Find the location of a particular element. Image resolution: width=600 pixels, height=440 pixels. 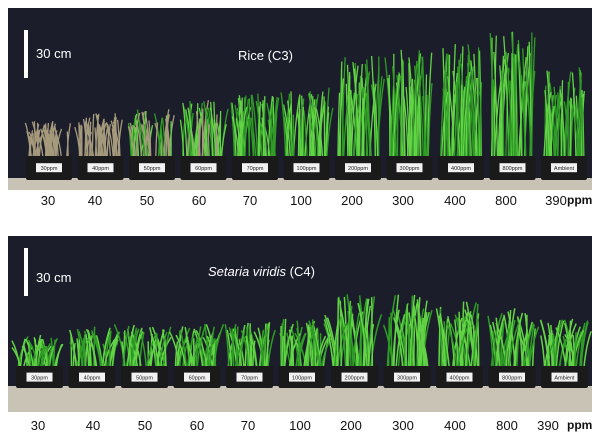

tray-tag-label: 100ppm is located at coordinates (302, 379).